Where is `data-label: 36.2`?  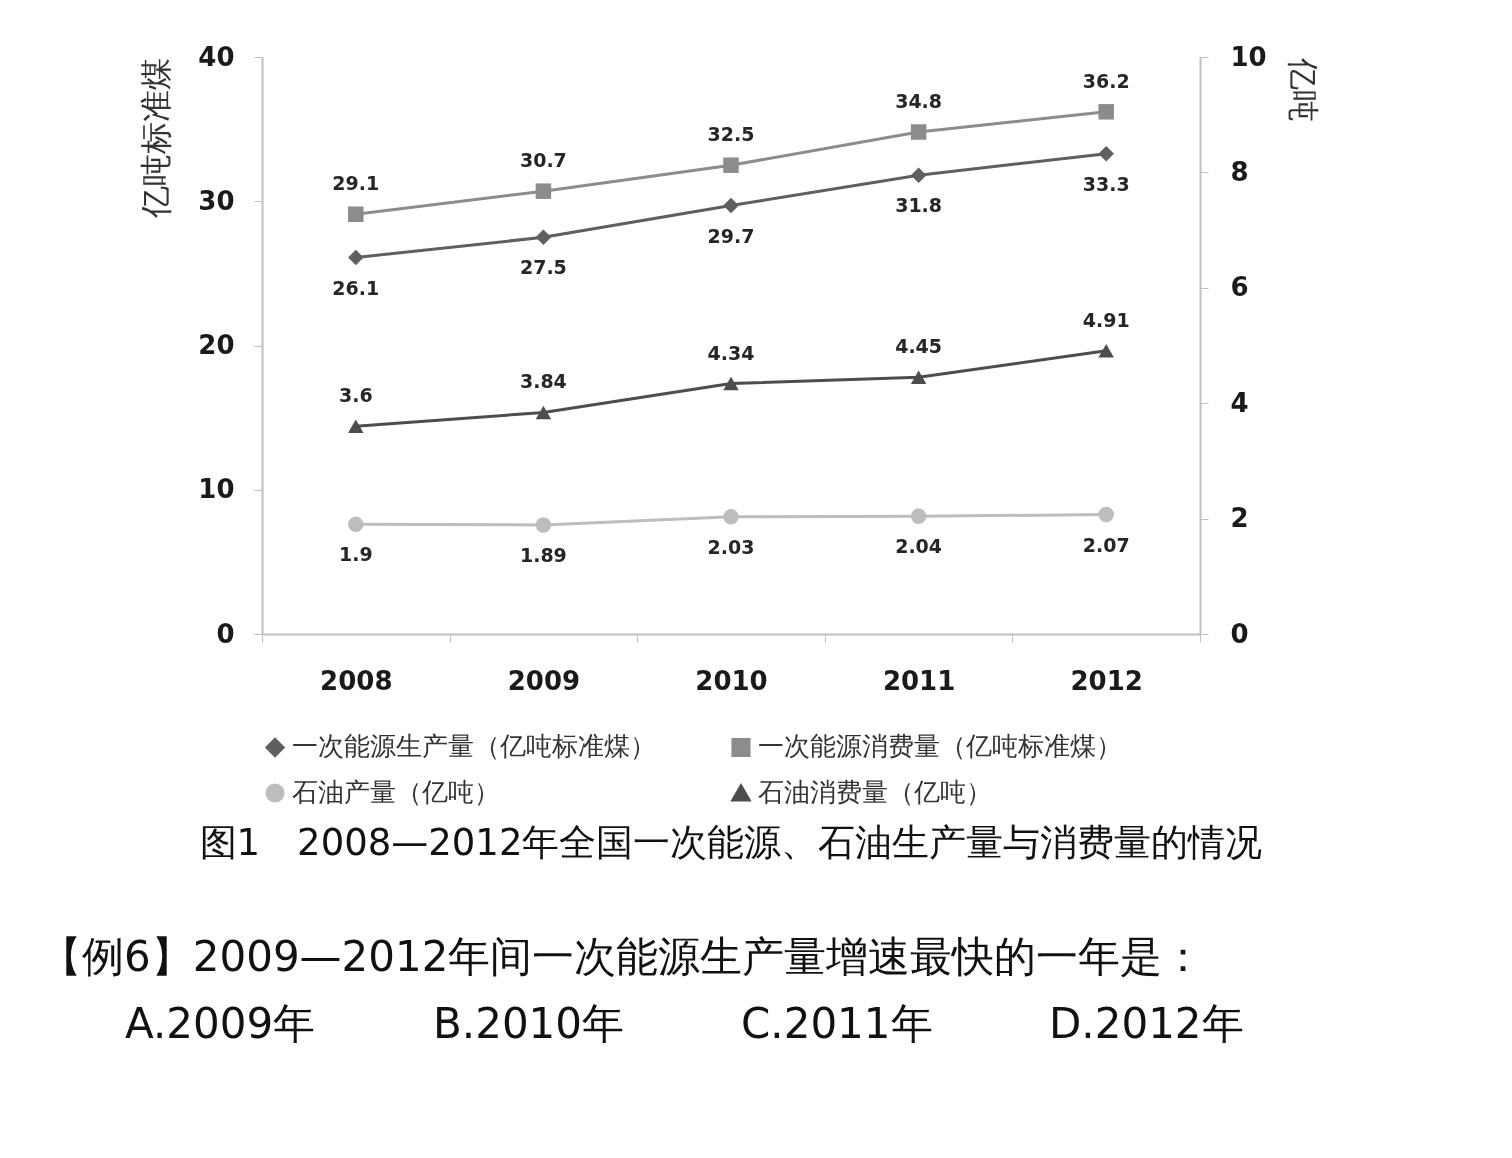
data-label: 36.2 is located at coordinates (1106, 80).